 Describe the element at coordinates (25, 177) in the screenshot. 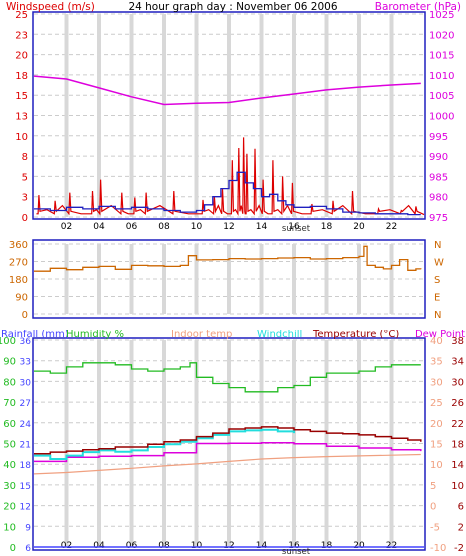

I see `wind-tick-label: 5` at that location.